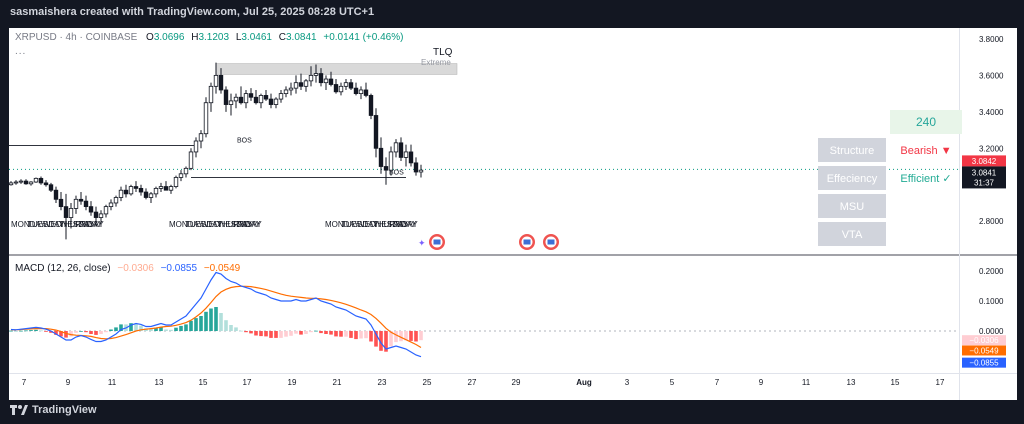 The image size is (1024, 424). I want to click on macd-value-tag-label: −0.0855, so click(984, 363).